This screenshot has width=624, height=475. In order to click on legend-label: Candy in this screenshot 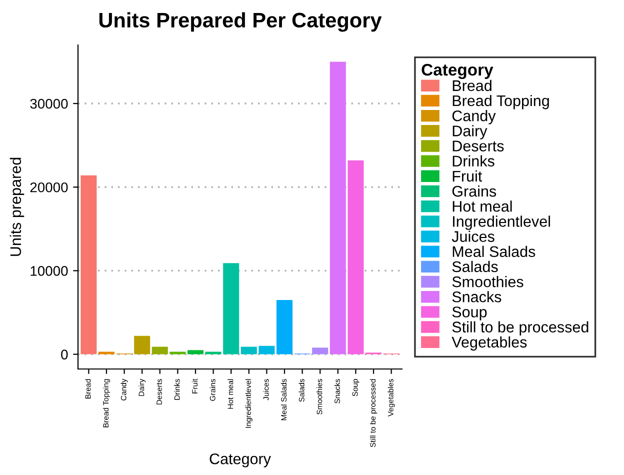, I will do `click(474, 117)`.